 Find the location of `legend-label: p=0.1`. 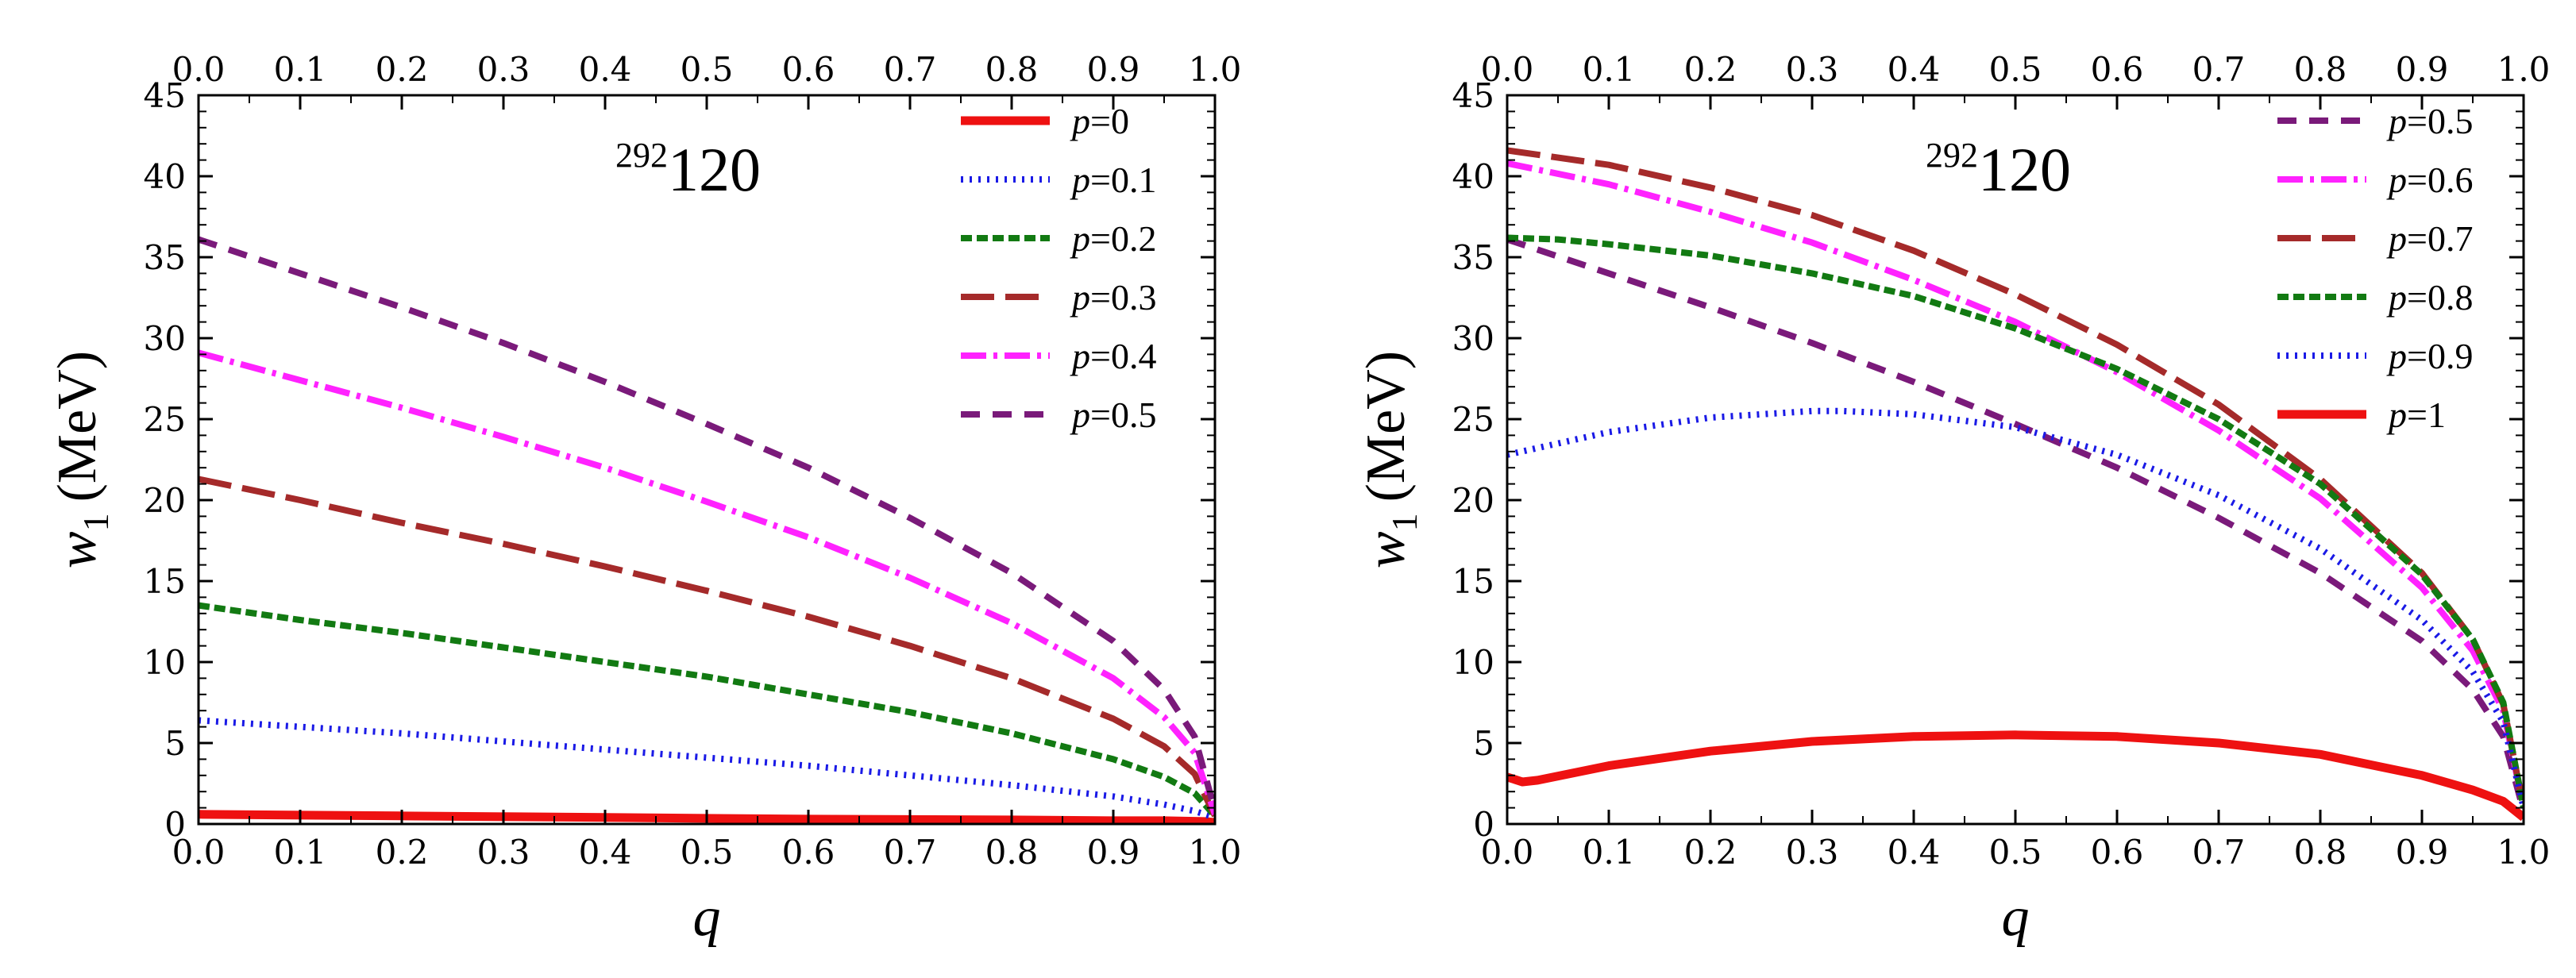

legend-label: p=0.1 is located at coordinates (1113, 180).